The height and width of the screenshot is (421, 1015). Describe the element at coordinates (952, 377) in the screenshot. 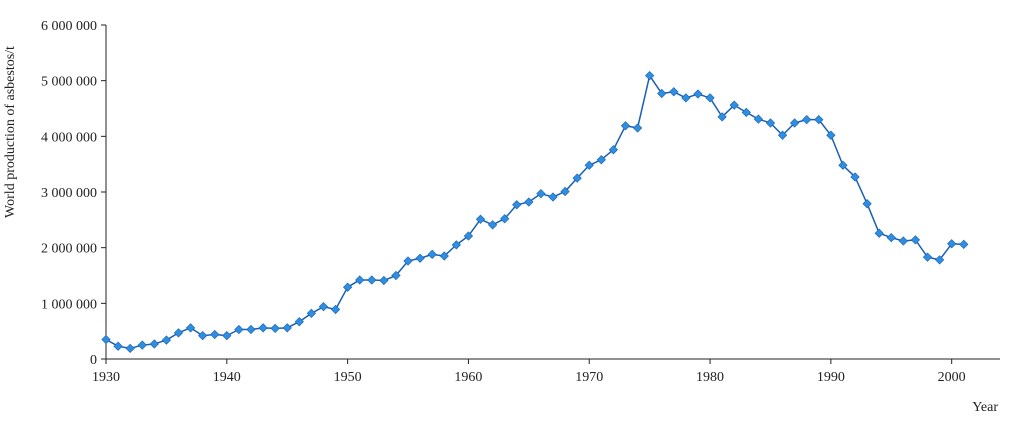

I see `x-tick-label: 2000` at that location.